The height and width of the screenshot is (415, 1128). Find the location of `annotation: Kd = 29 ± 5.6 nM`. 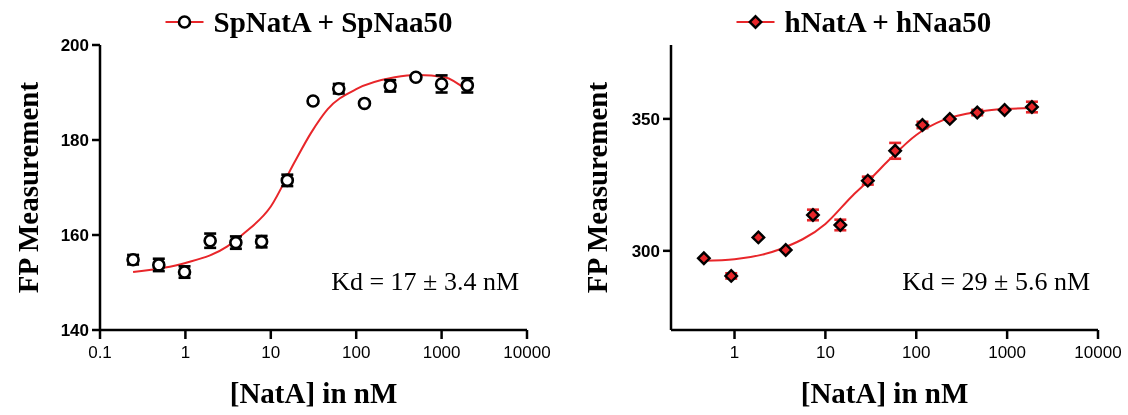

annotation: Kd = 29 ± 5.6 nM is located at coordinates (996, 281).